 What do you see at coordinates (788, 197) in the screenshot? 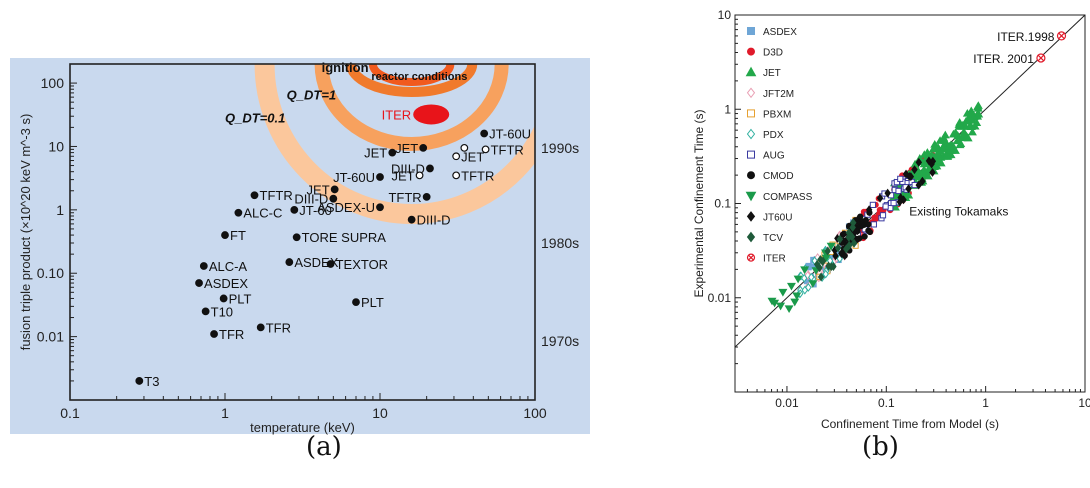
I see `legend-label: COMPASS` at bounding box center [788, 197].